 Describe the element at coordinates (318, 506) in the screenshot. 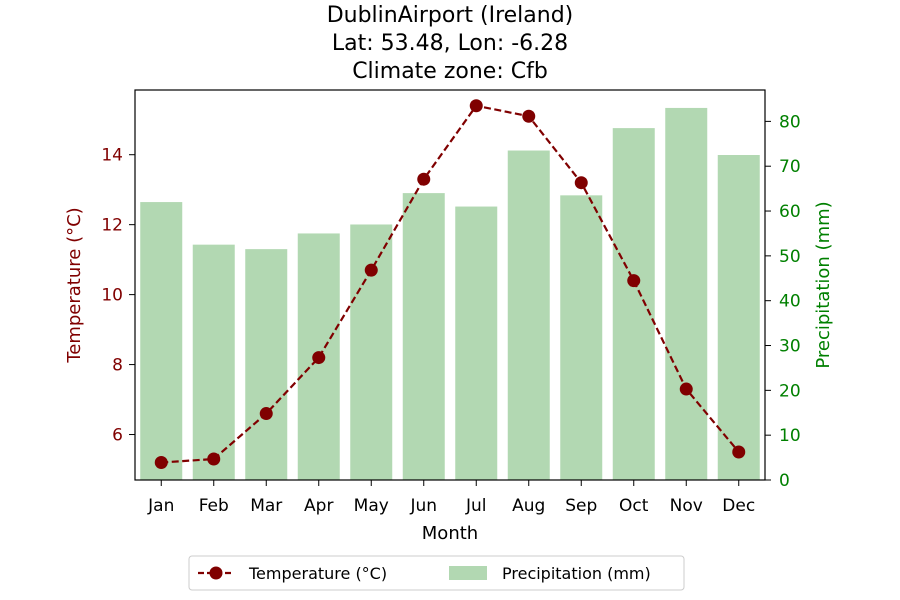

I see `x-tick-label: Apr` at that location.